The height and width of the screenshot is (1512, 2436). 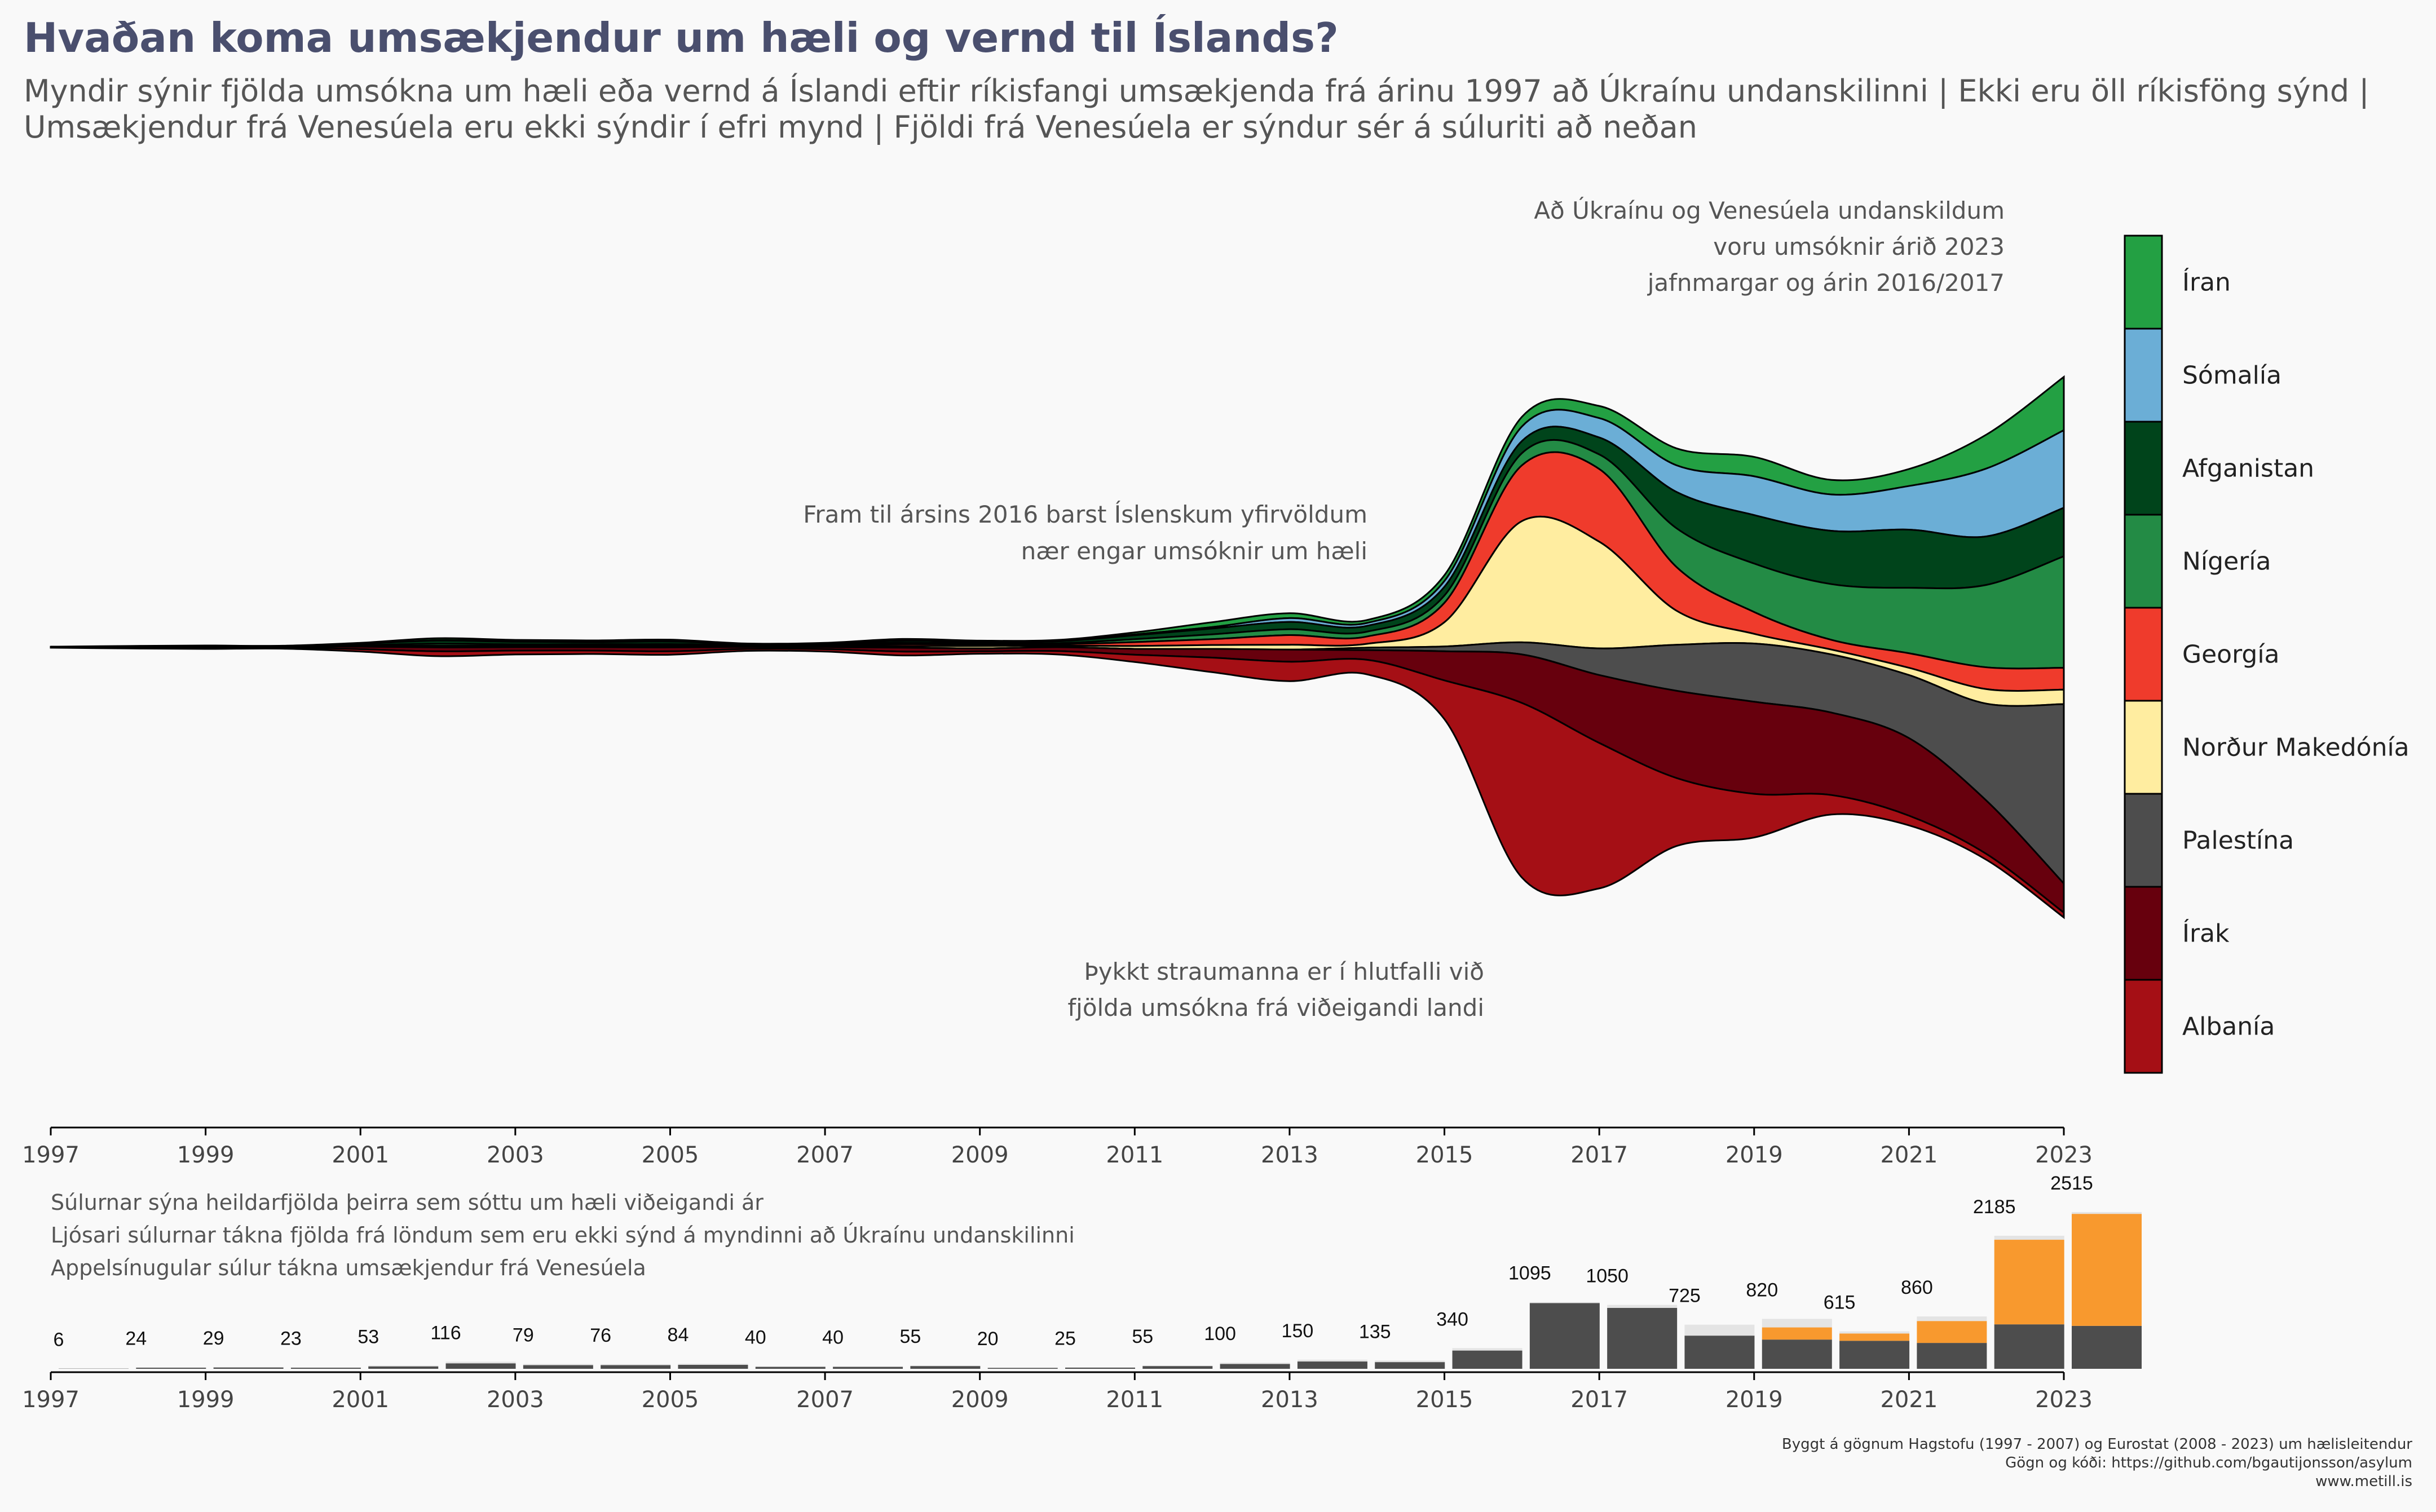 What do you see at coordinates (833, 1338) in the screenshot?
I see `bar-total-label-2007: 40` at bounding box center [833, 1338].